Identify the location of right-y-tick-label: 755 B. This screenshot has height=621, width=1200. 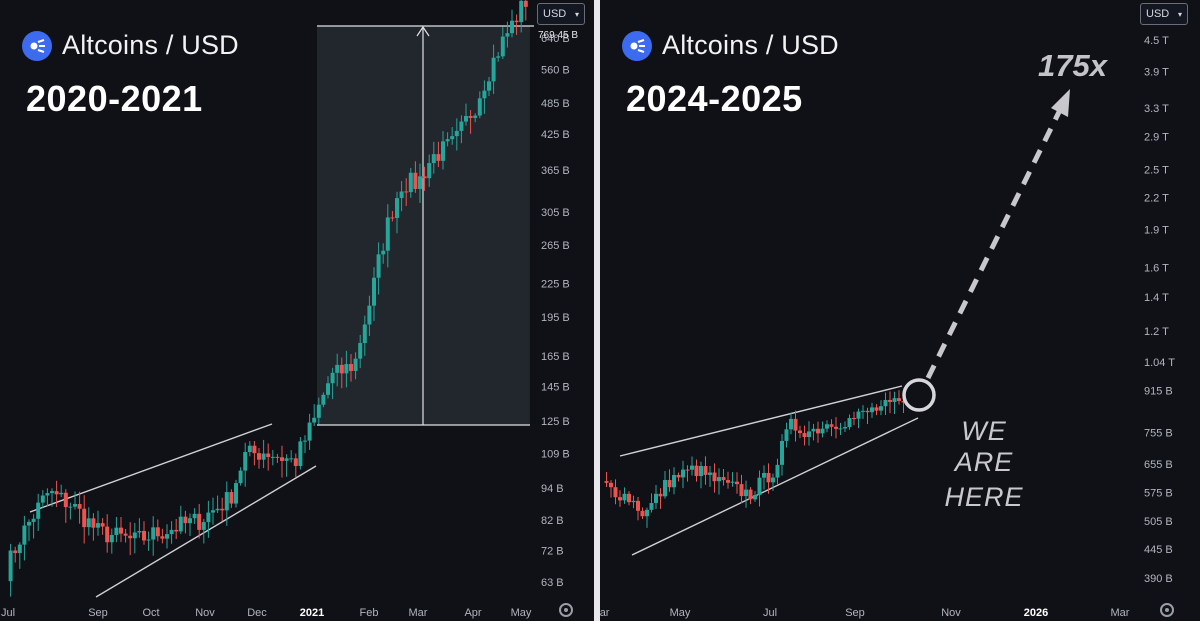
(1158, 434).